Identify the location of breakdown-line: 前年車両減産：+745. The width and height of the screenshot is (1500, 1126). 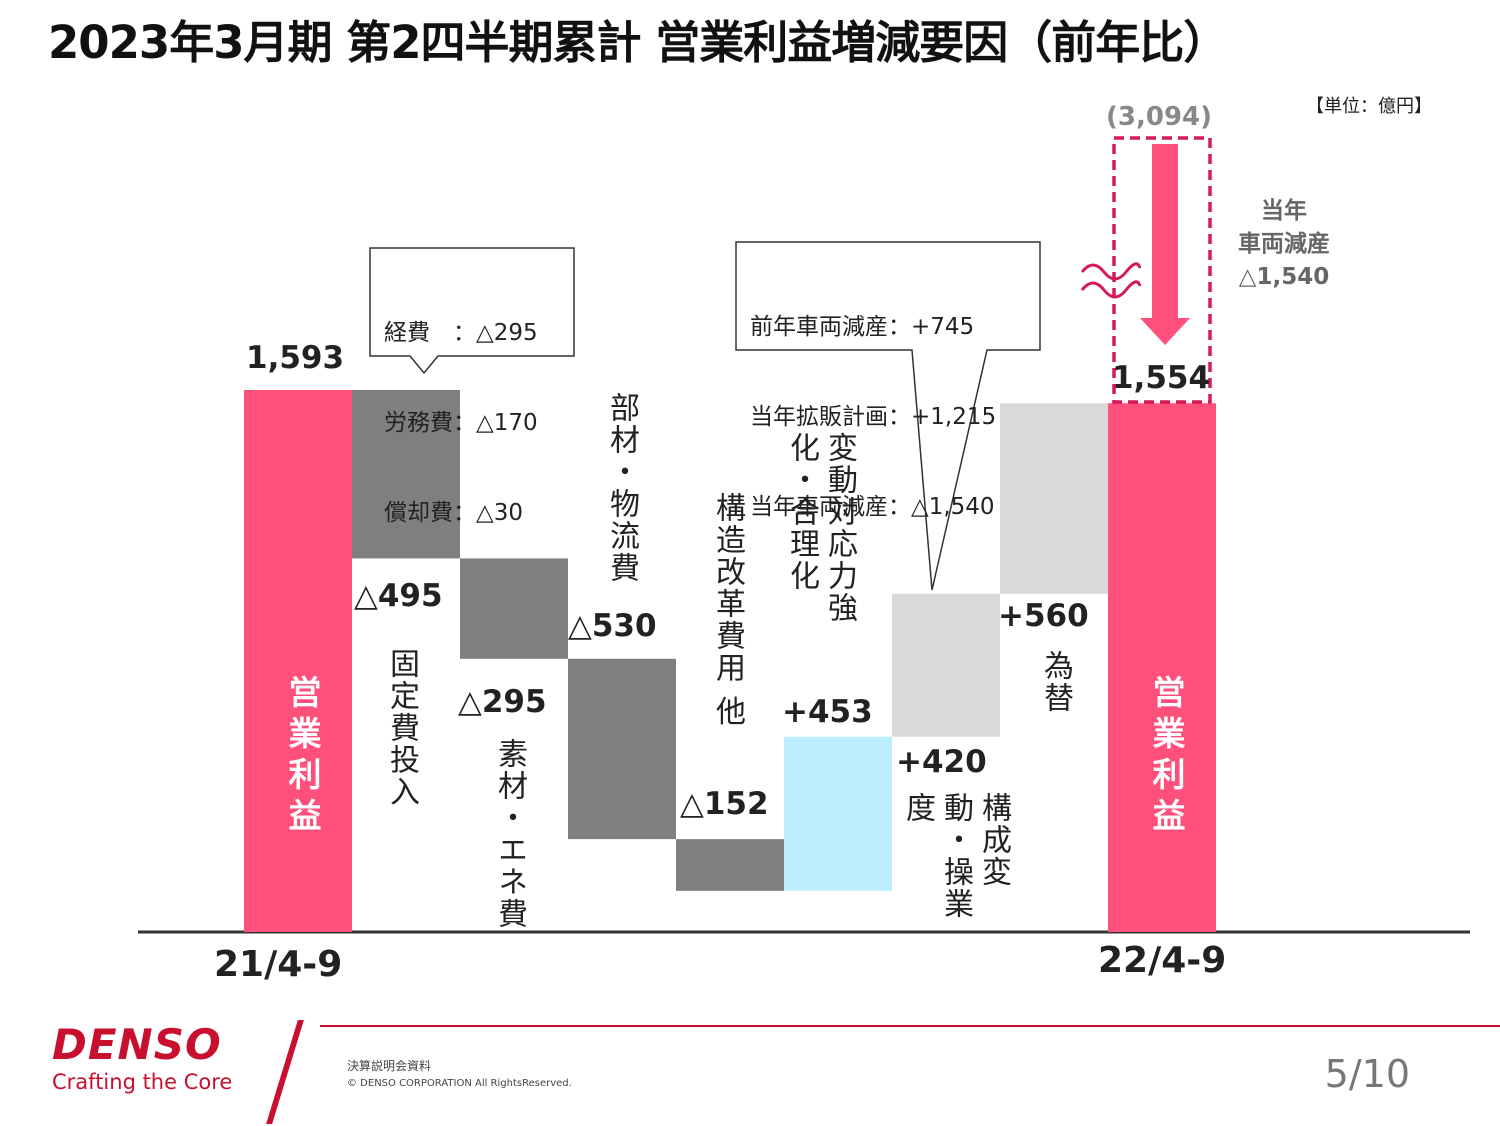
(862, 327).